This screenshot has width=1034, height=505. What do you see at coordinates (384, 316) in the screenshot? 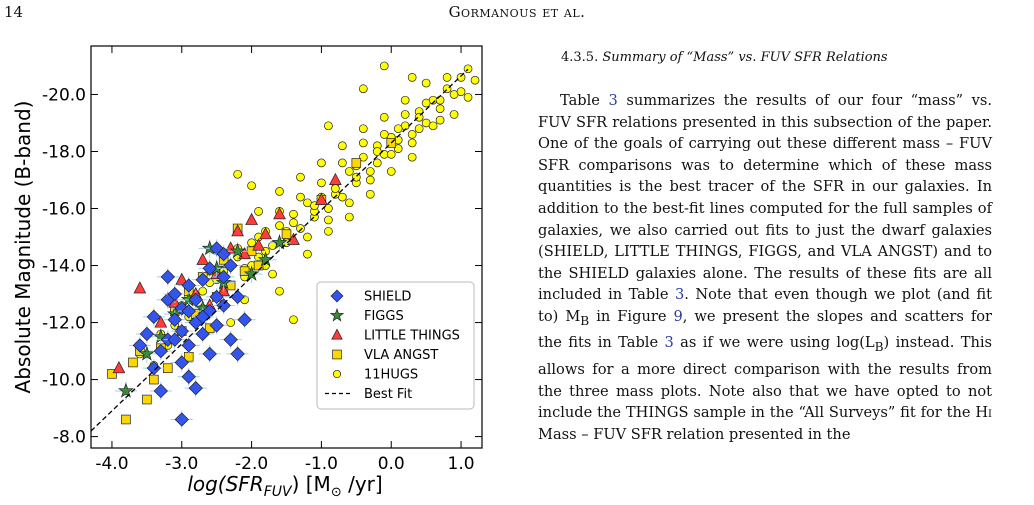
I see `legend-label: FIGGS` at bounding box center [384, 316].